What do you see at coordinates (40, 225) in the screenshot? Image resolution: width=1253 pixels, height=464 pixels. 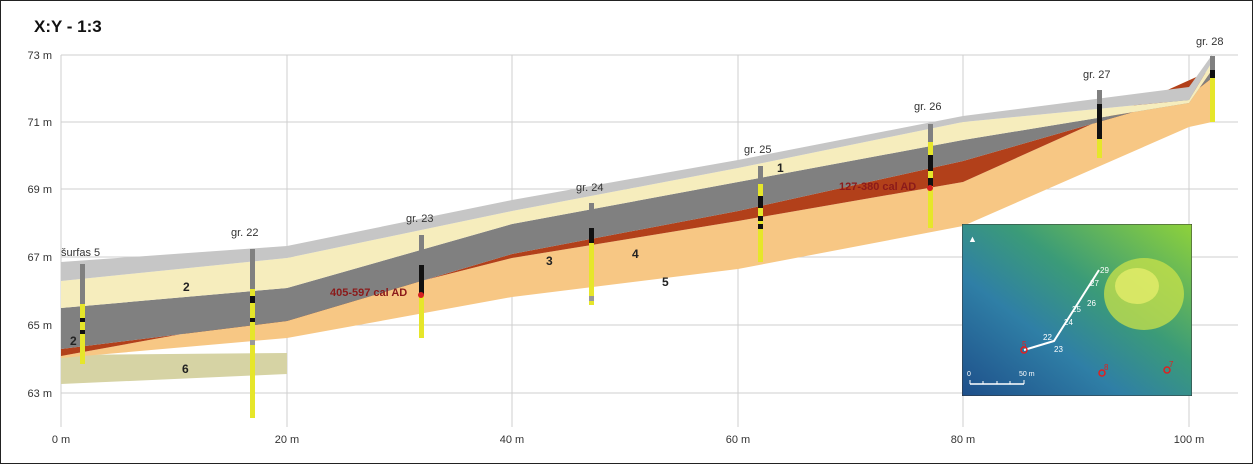 I see `y-axis-labels: 73 m 71 m 69 m 67 m 65 m 63 m` at bounding box center [40, 225].